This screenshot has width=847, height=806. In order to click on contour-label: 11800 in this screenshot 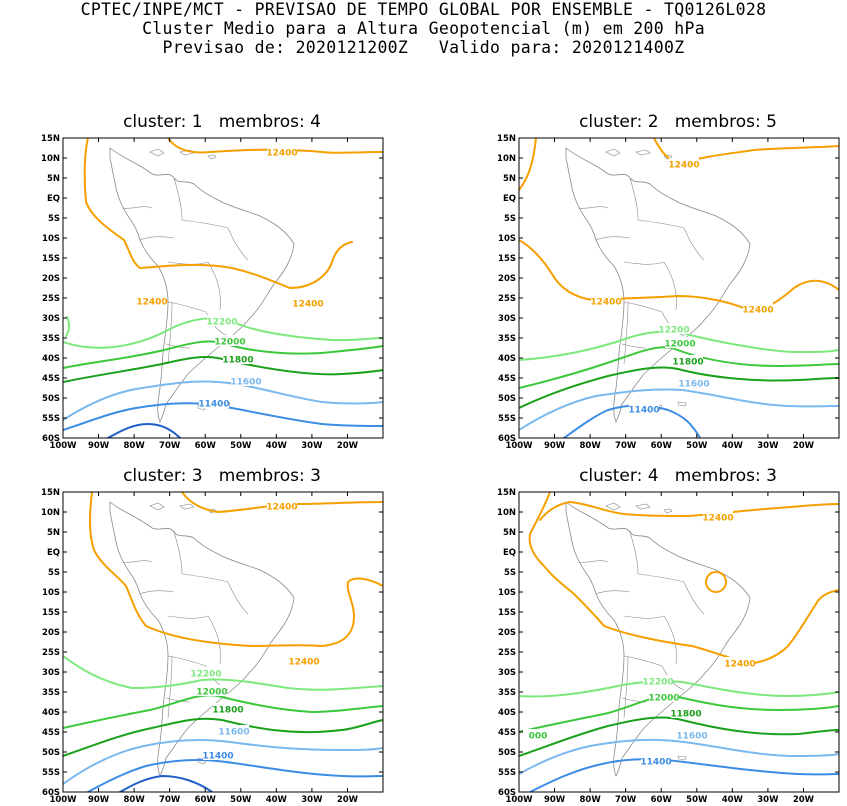, I will do `click(227, 711)`.